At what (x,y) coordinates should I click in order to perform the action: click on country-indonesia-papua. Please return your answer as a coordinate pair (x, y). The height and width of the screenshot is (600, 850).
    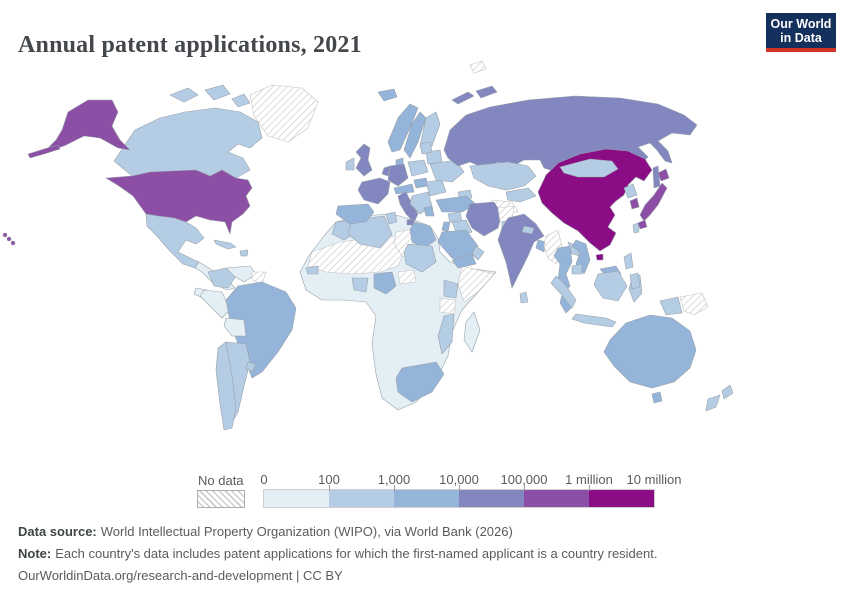
    Looking at the image, I should click on (671, 306).